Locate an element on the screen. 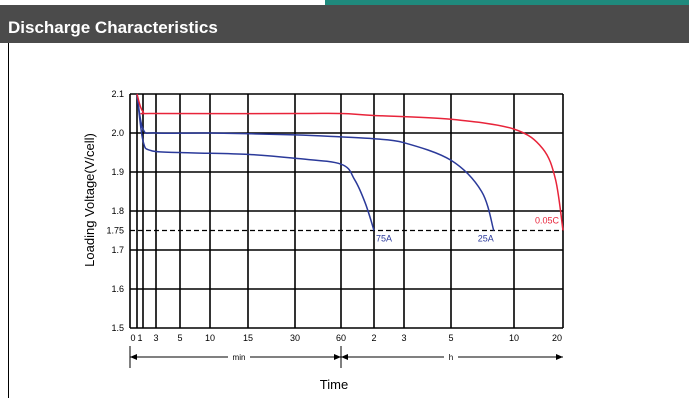 The width and height of the screenshot is (689, 398). y-tick-label: 1.5 is located at coordinates (117, 328).